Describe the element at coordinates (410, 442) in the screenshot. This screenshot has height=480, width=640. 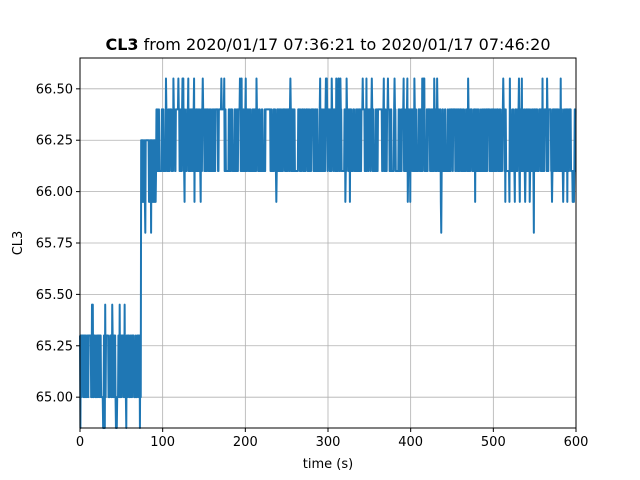
I see `x-tick-label: 400` at that location.